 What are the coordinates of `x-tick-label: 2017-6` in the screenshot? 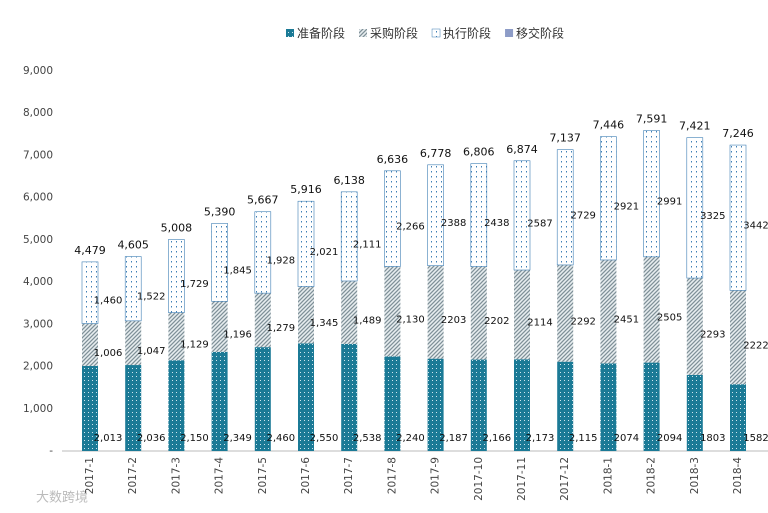 It's located at (306, 476).